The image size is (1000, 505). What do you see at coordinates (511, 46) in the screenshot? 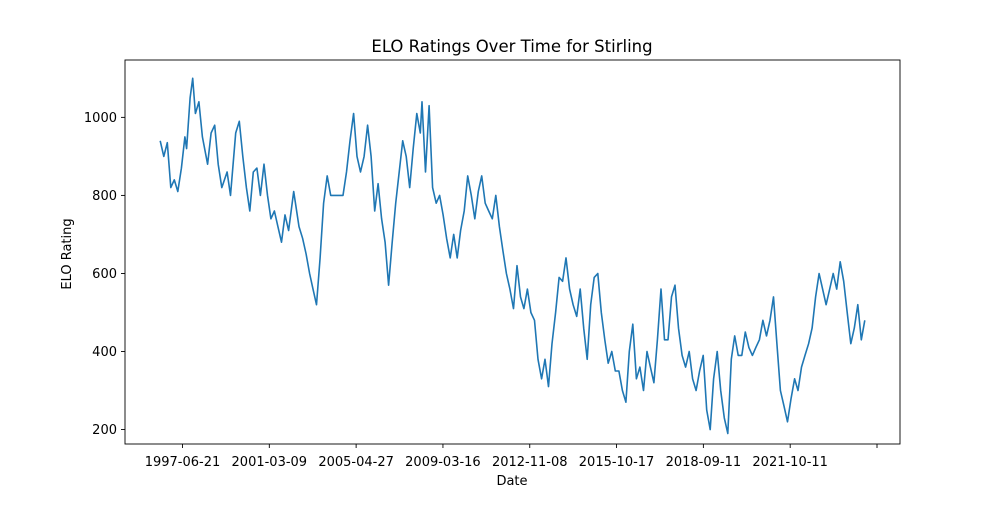
I see `chart-title: ELO Ratings Over Time for Stirling` at bounding box center [511, 46].